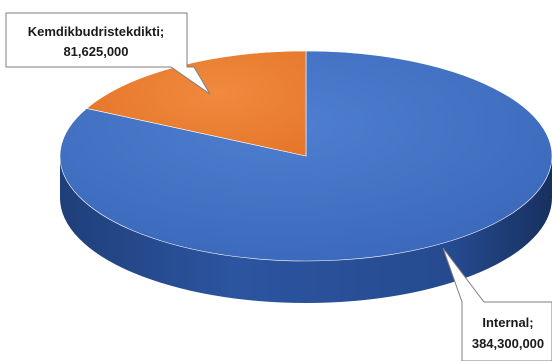 The width and height of the screenshot is (552, 361). What do you see at coordinates (95, 51) in the screenshot?
I see `data-label-kemdikbudristekdikti-value: 81,625,000` at bounding box center [95, 51].